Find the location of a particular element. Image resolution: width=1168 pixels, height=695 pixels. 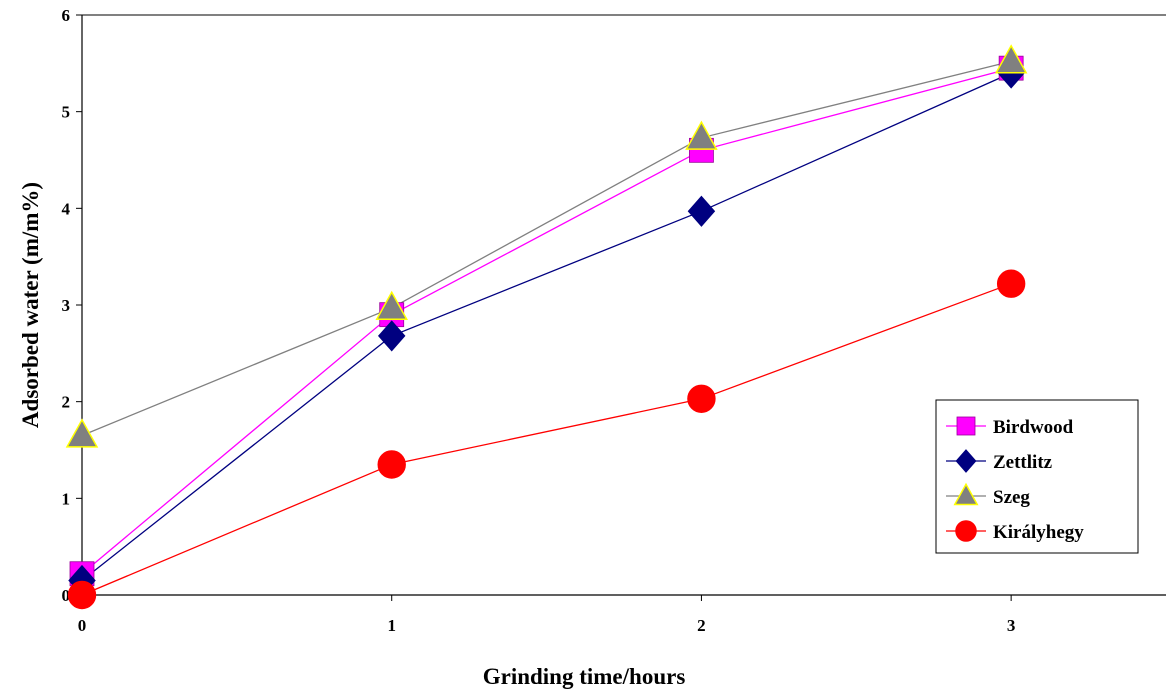

y-tick-label-4: 4 is located at coordinates (66, 208).